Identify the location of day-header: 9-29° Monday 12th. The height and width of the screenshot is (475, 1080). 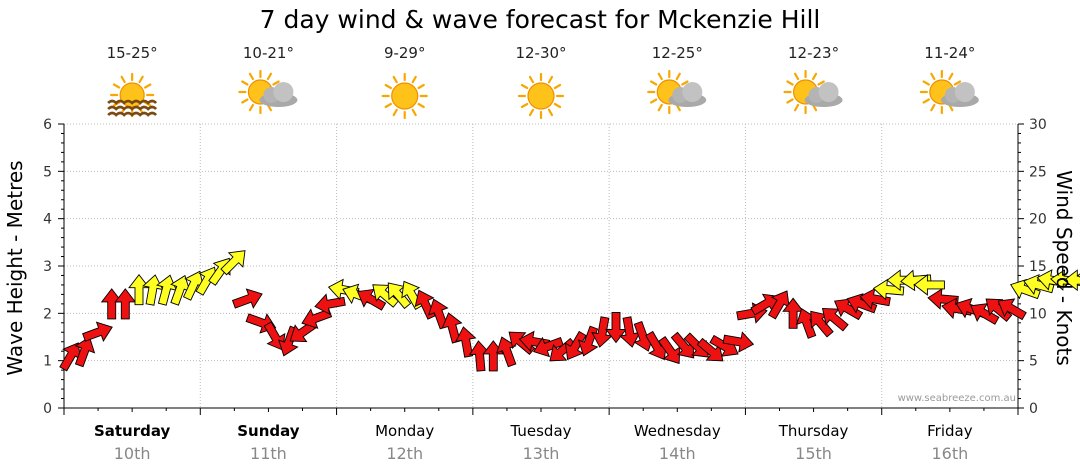
(404, 253).